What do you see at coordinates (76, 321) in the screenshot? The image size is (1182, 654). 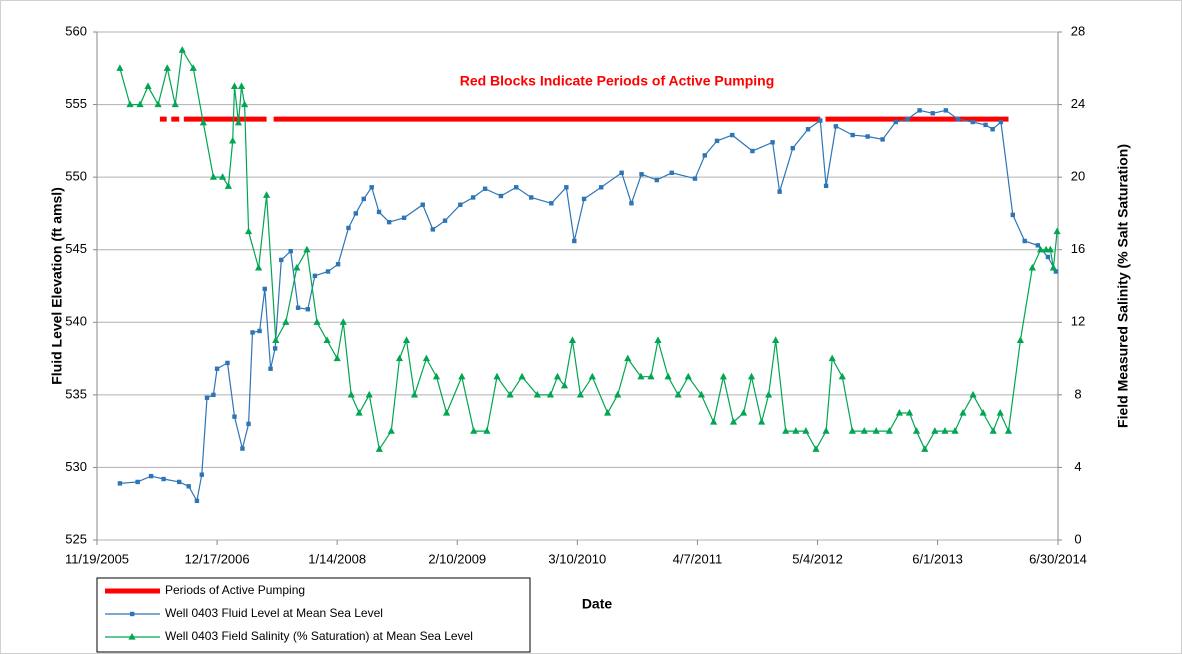 I see `y-tick-label: 540` at bounding box center [76, 321].